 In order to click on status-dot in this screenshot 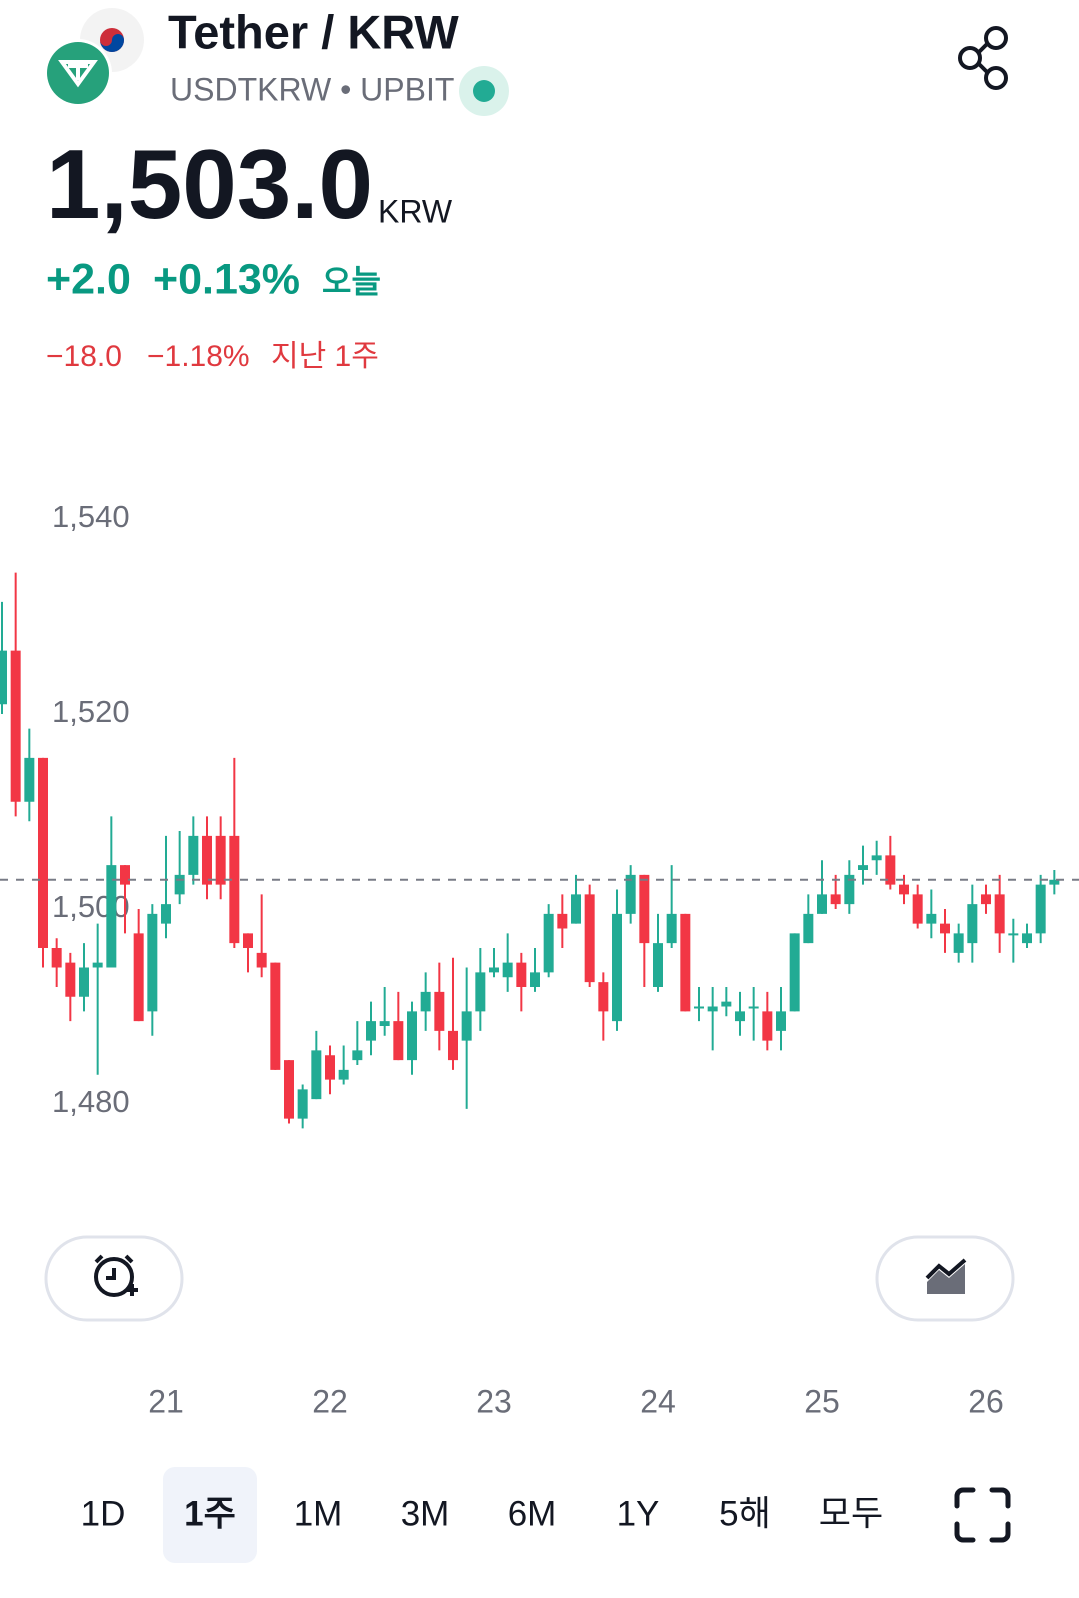, I will do `click(484, 91)`.